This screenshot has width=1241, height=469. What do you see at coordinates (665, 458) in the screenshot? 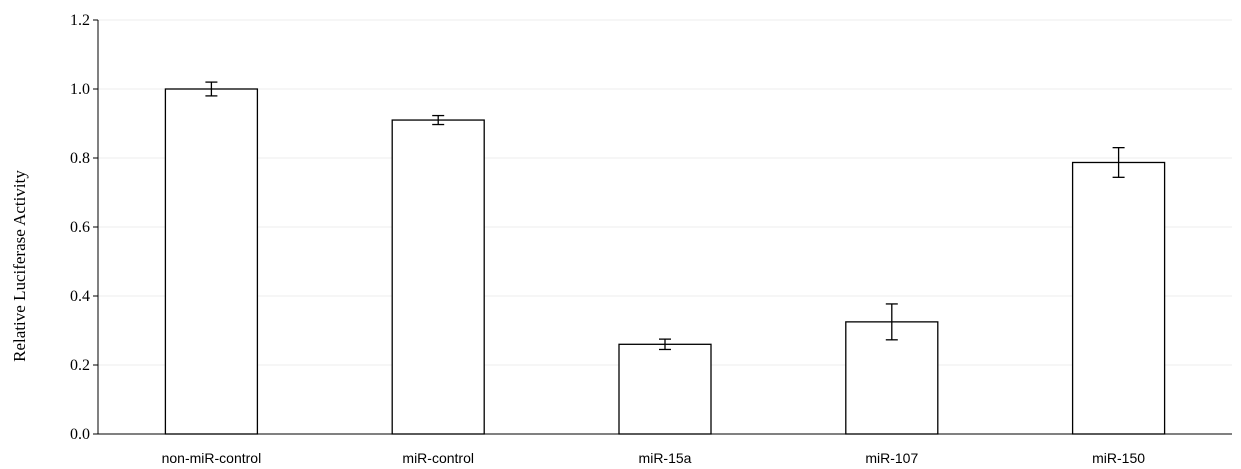
I see `x-tick-label: miR-15a` at bounding box center [665, 458].